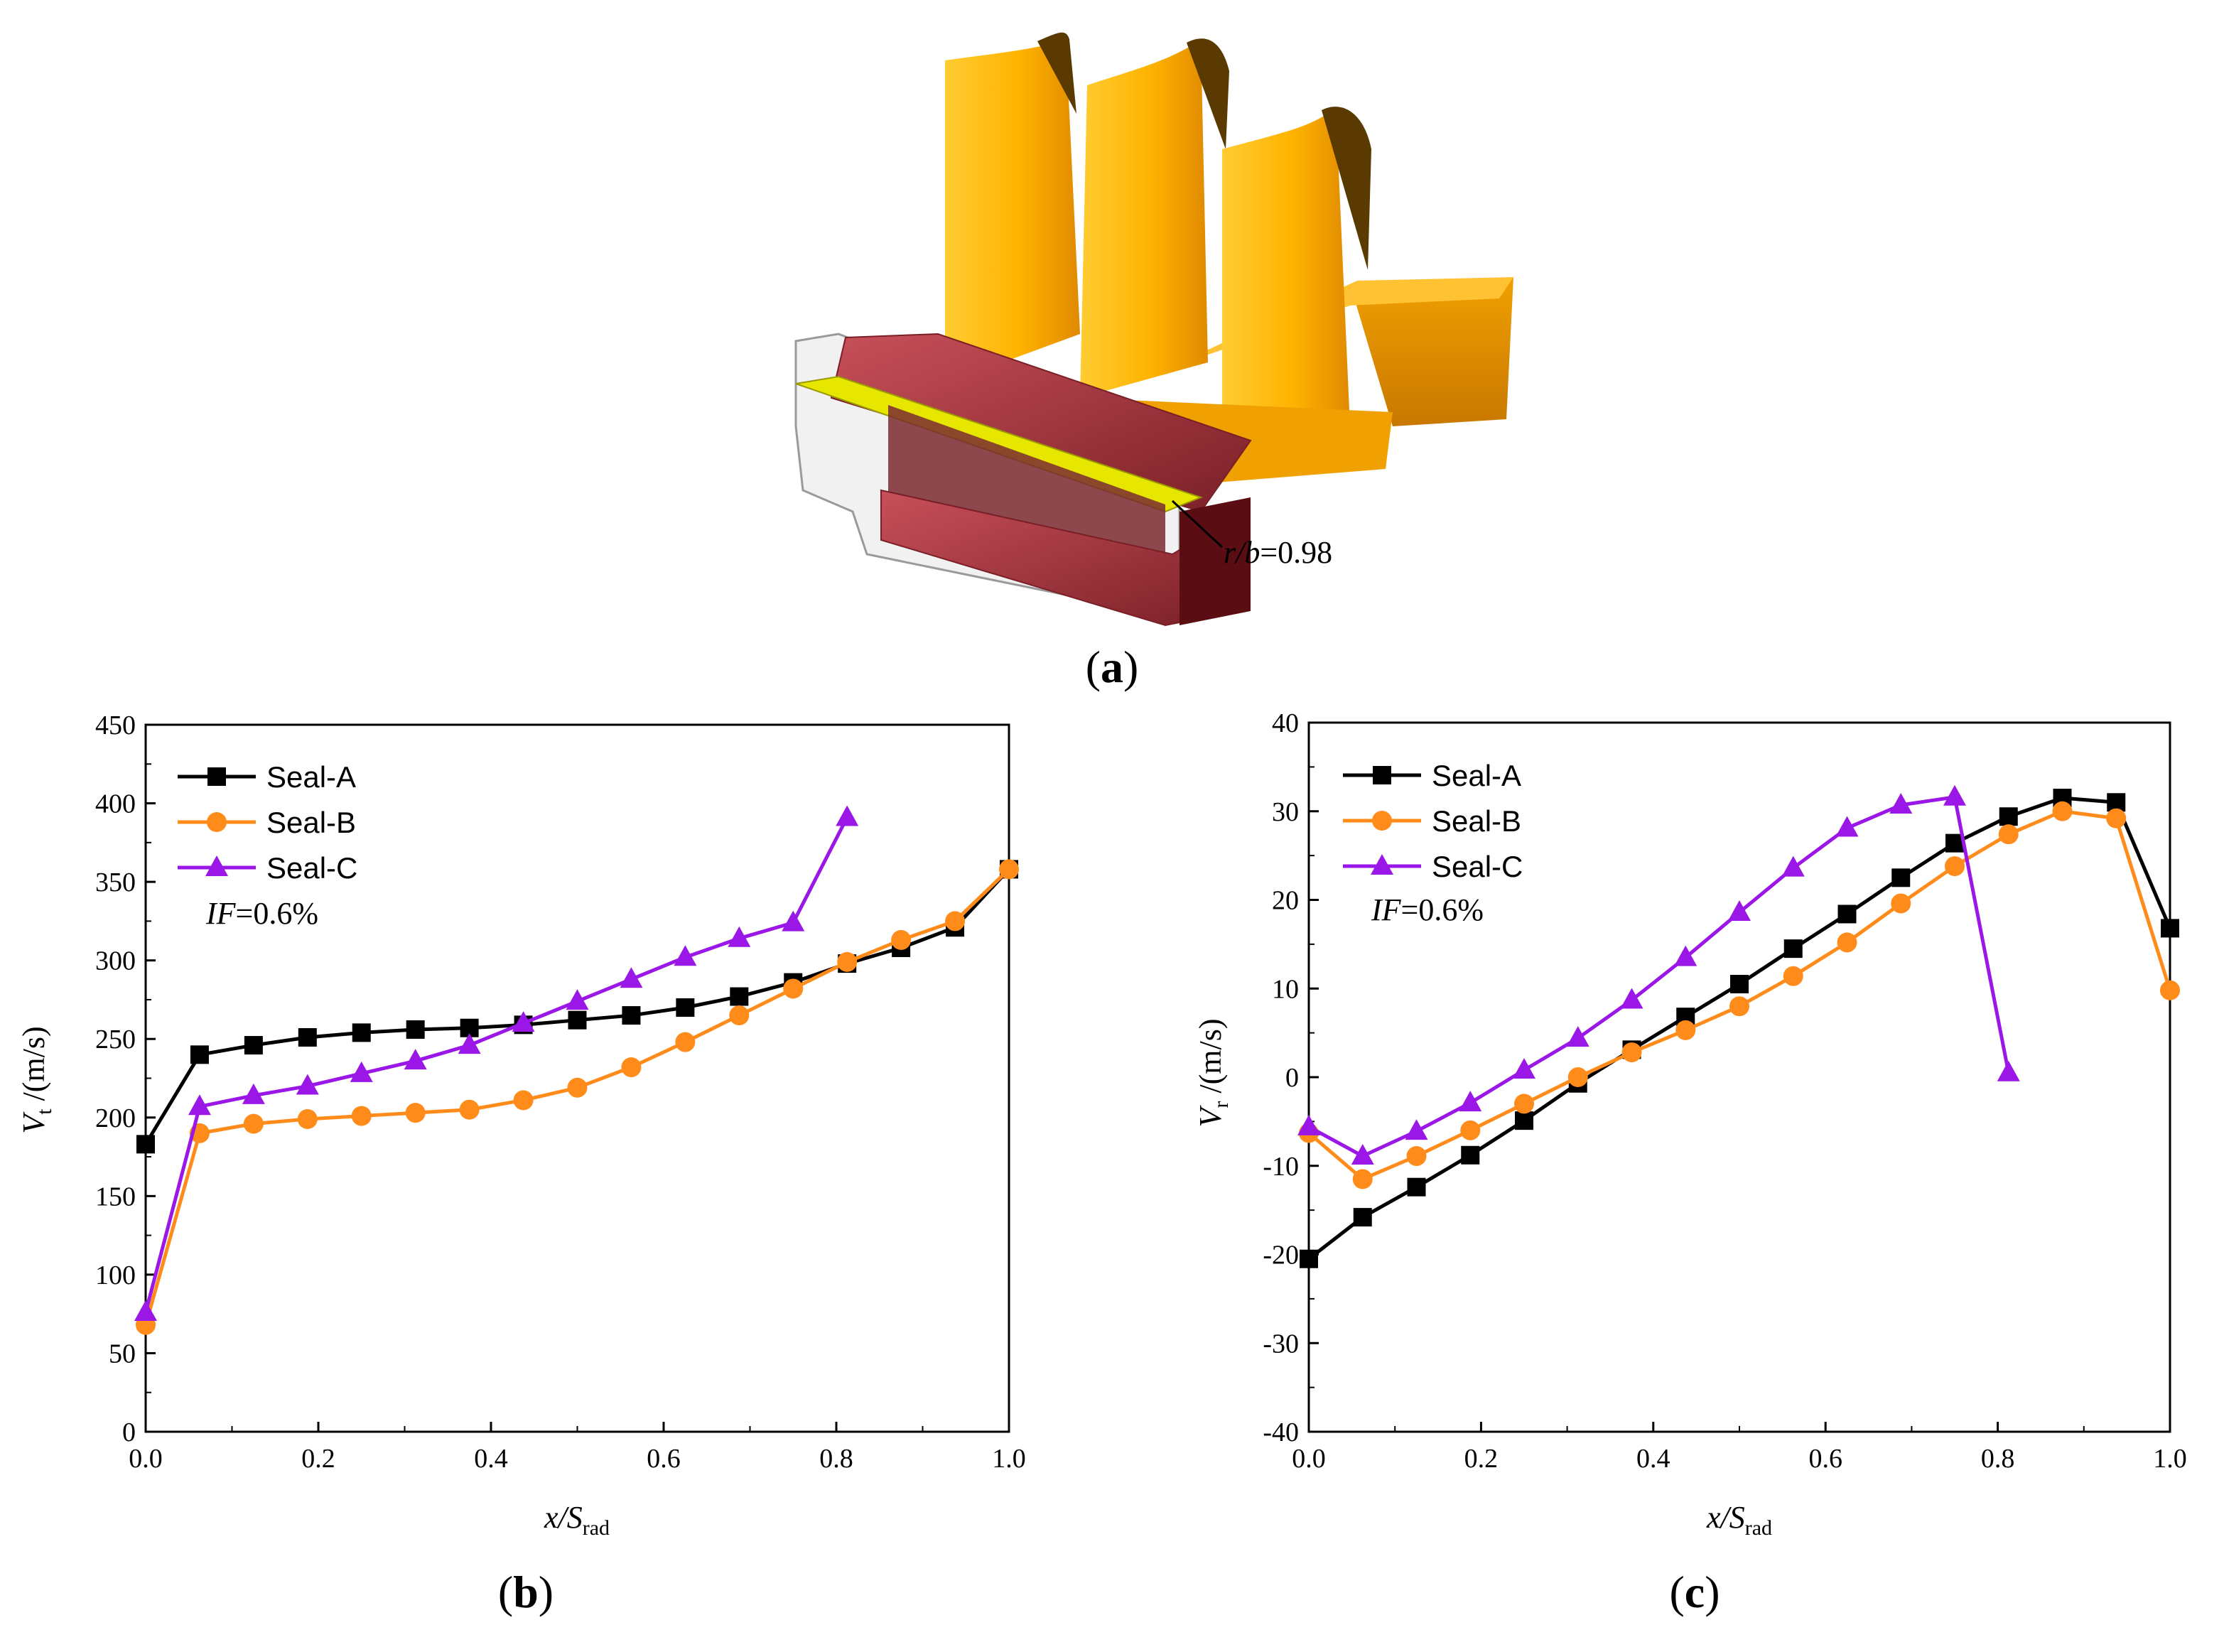 The height and width of the screenshot is (1652, 2224). What do you see at coordinates (1026, 483) in the screenshot?
I see `seal-cavity-dark` at bounding box center [1026, 483].